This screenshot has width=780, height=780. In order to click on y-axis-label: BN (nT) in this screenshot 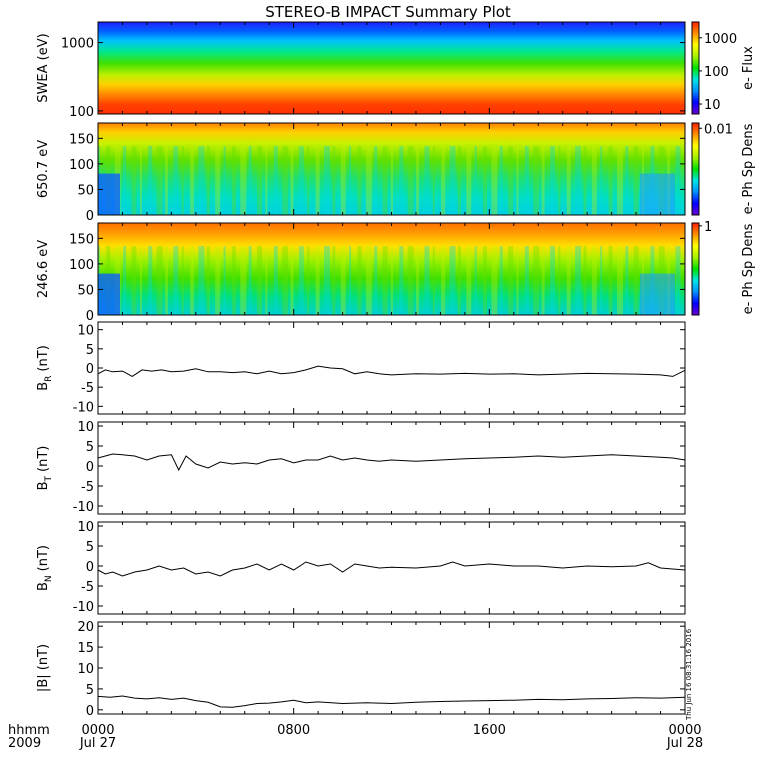, I will do `click(45, 568)`.